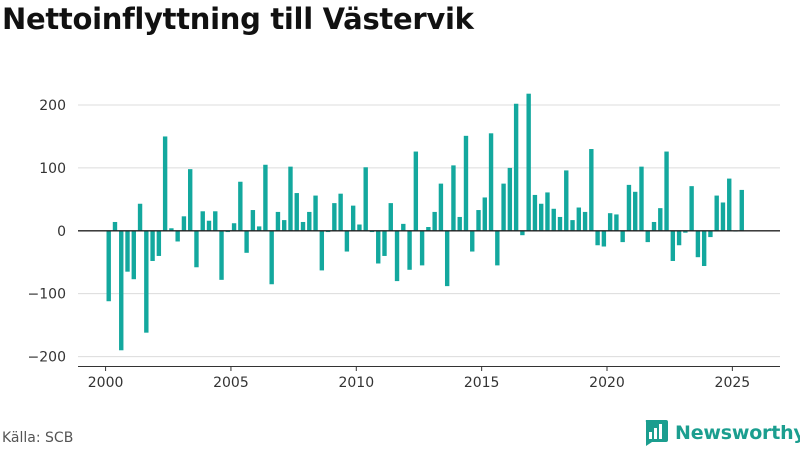 The width and height of the screenshot is (800, 450). What do you see at coordinates (356, 383) in the screenshot?
I see `x-tick-label: 2010` at bounding box center [356, 383].